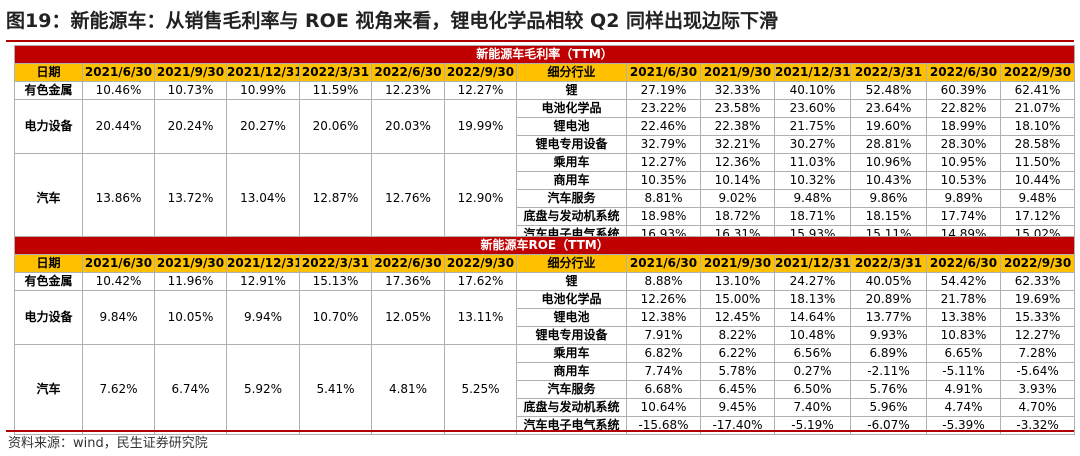 The height and width of the screenshot is (456, 1080). I want to click on sub-industry-value: 10.32%, so click(812, 180).